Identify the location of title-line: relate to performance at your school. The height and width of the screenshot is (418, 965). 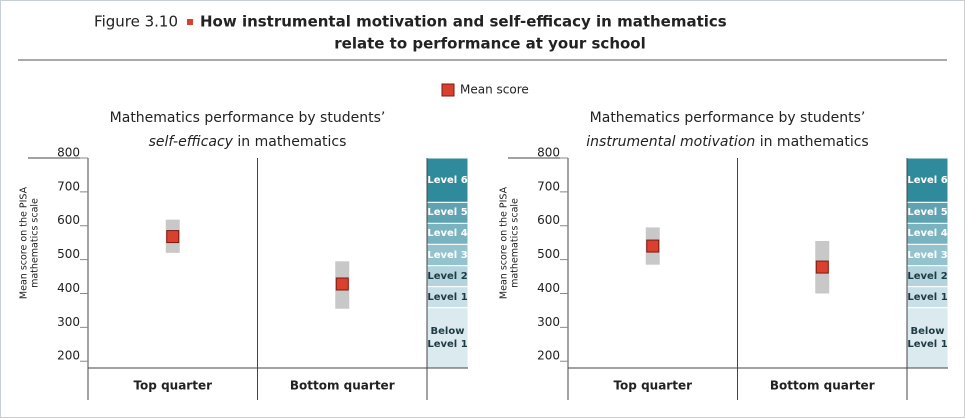
(490, 44).